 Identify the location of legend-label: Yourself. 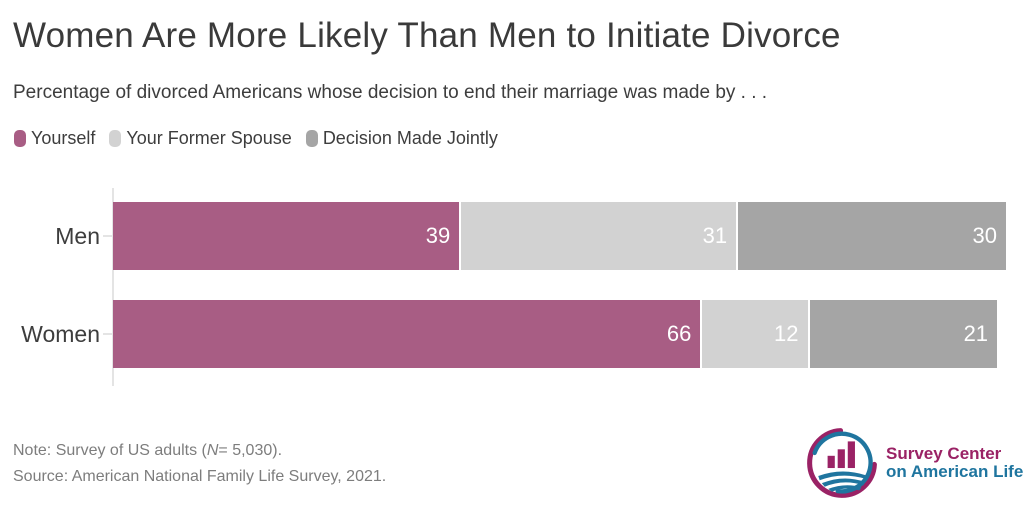
(63, 138).